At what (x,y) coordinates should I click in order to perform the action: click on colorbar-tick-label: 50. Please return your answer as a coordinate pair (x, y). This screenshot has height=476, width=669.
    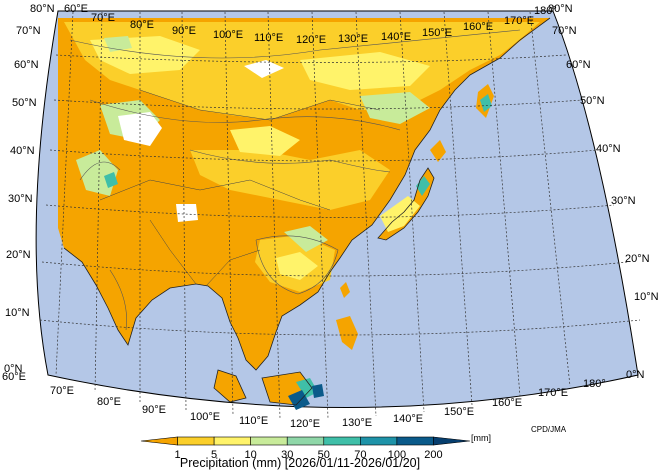
    Looking at the image, I should click on (324, 455).